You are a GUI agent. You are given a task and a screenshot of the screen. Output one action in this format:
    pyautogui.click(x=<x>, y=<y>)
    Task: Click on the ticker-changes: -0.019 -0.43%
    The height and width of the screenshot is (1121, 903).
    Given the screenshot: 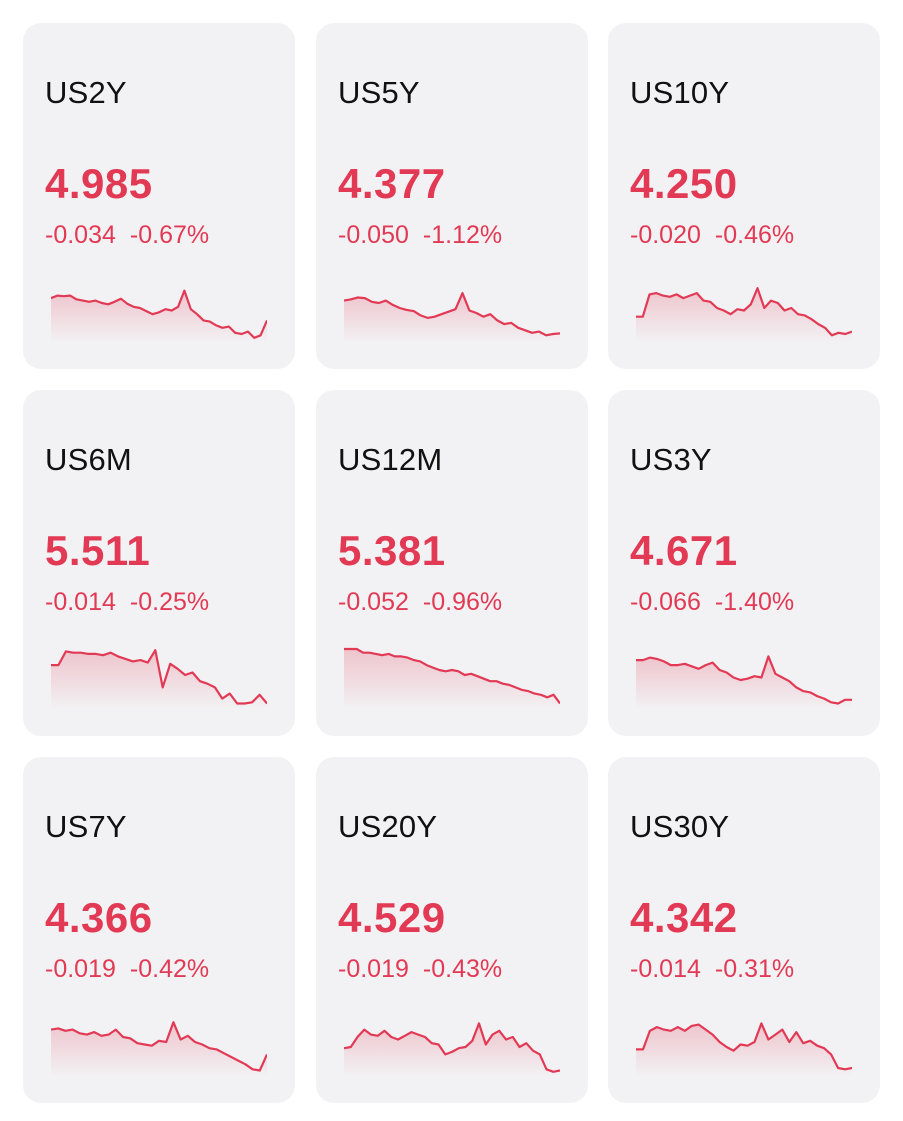 What is the action you would take?
    pyautogui.click(x=420, y=969)
    